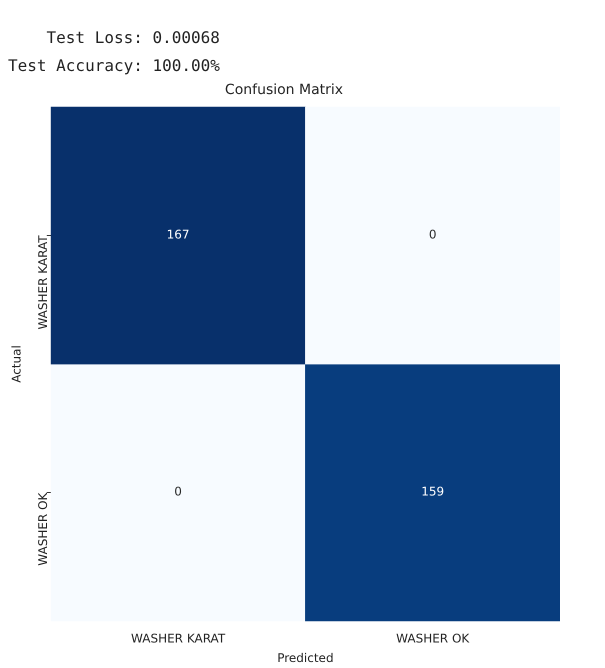 The height and width of the screenshot is (668, 605). What do you see at coordinates (432, 491) in the screenshot?
I see `data-label: 159` at bounding box center [432, 491].